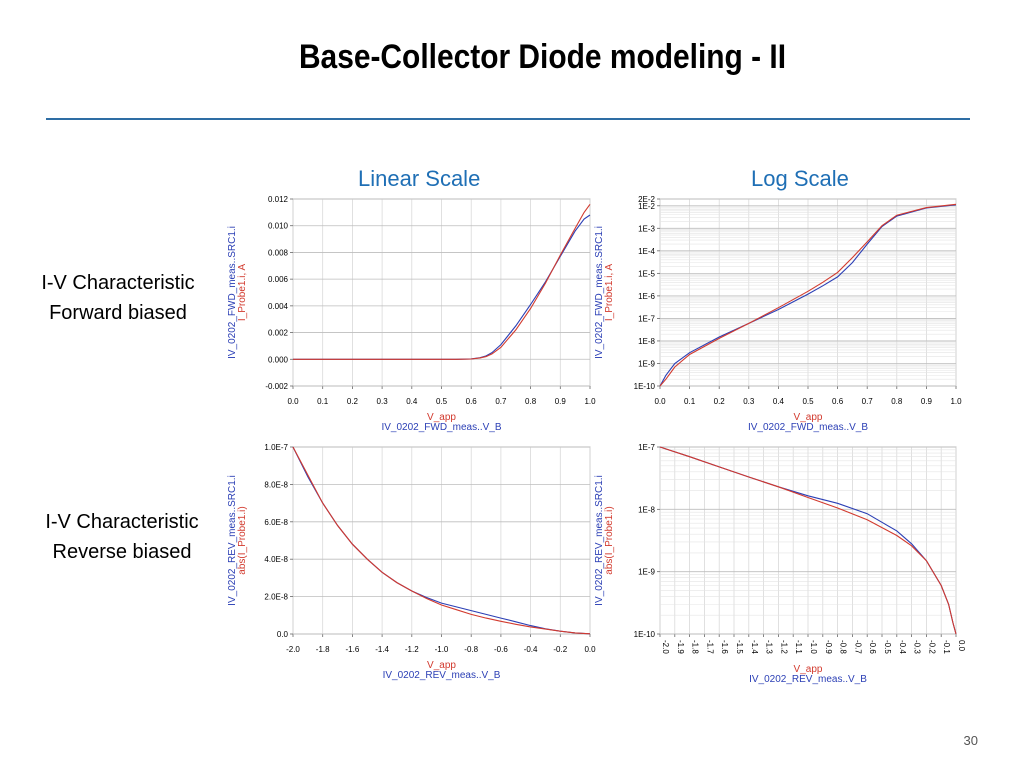  I want to click on x-tick-label: -0.1, so click(946, 647).